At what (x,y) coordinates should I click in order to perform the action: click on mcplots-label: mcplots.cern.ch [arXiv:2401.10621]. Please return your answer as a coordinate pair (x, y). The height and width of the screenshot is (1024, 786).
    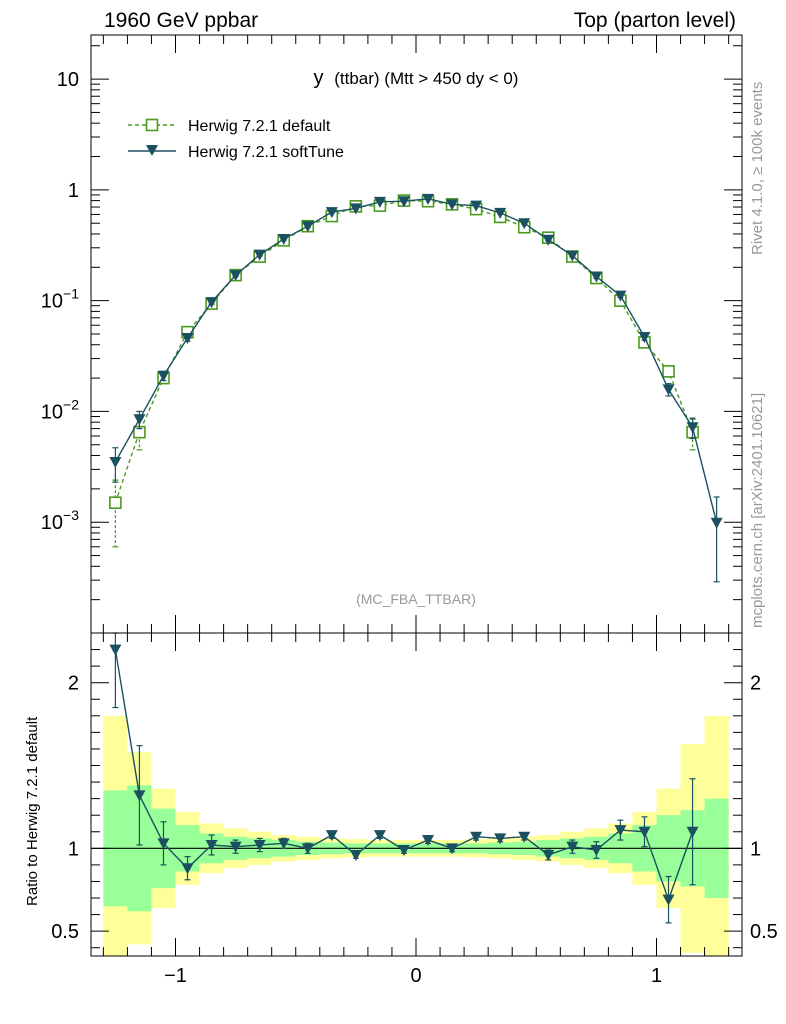
    Looking at the image, I should click on (757, 510).